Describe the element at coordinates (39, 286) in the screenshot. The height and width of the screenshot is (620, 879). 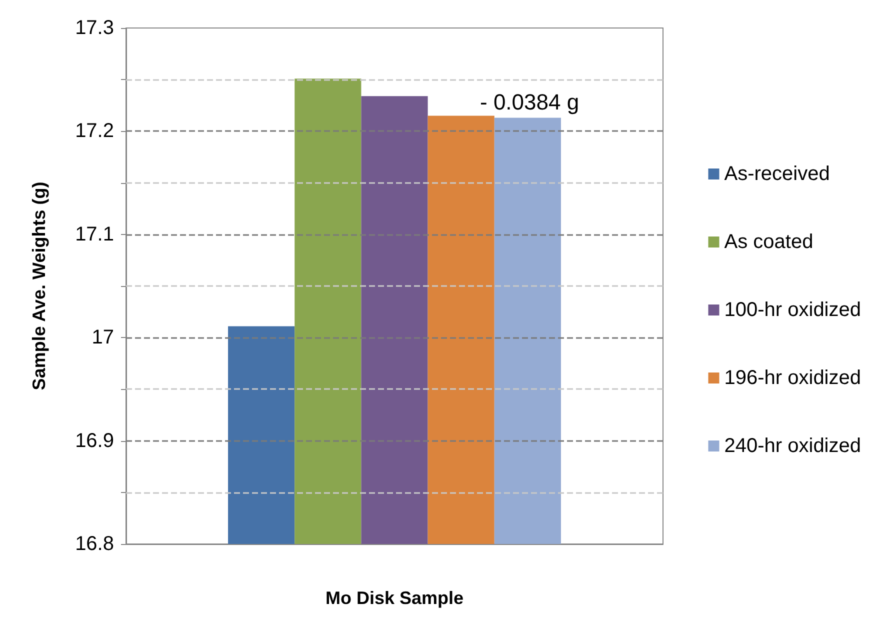
I see `y-axis-title: Sample Ave. Weights (g)` at that location.